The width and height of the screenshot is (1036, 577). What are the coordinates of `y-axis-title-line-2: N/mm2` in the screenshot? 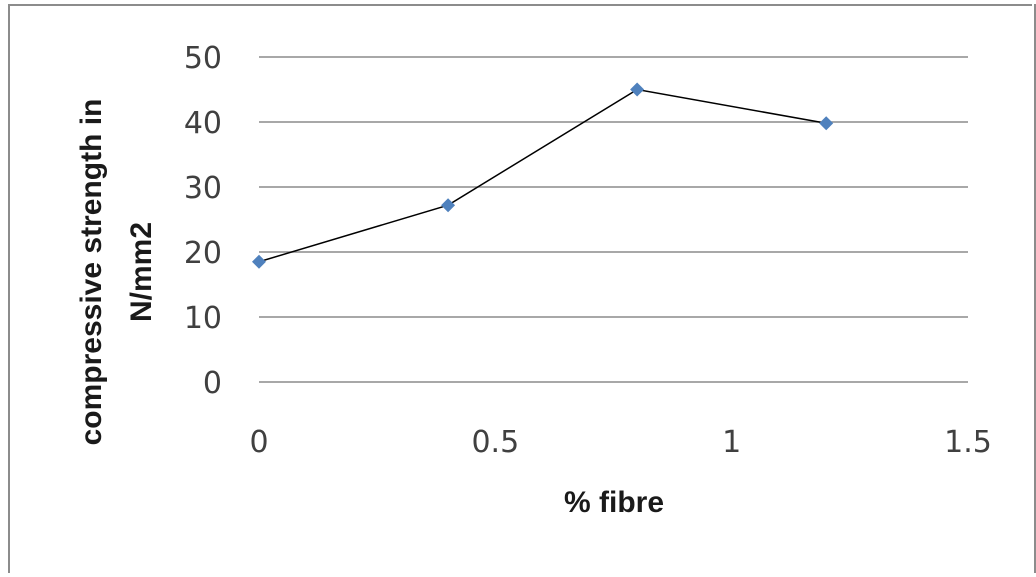 It's located at (141, 272).